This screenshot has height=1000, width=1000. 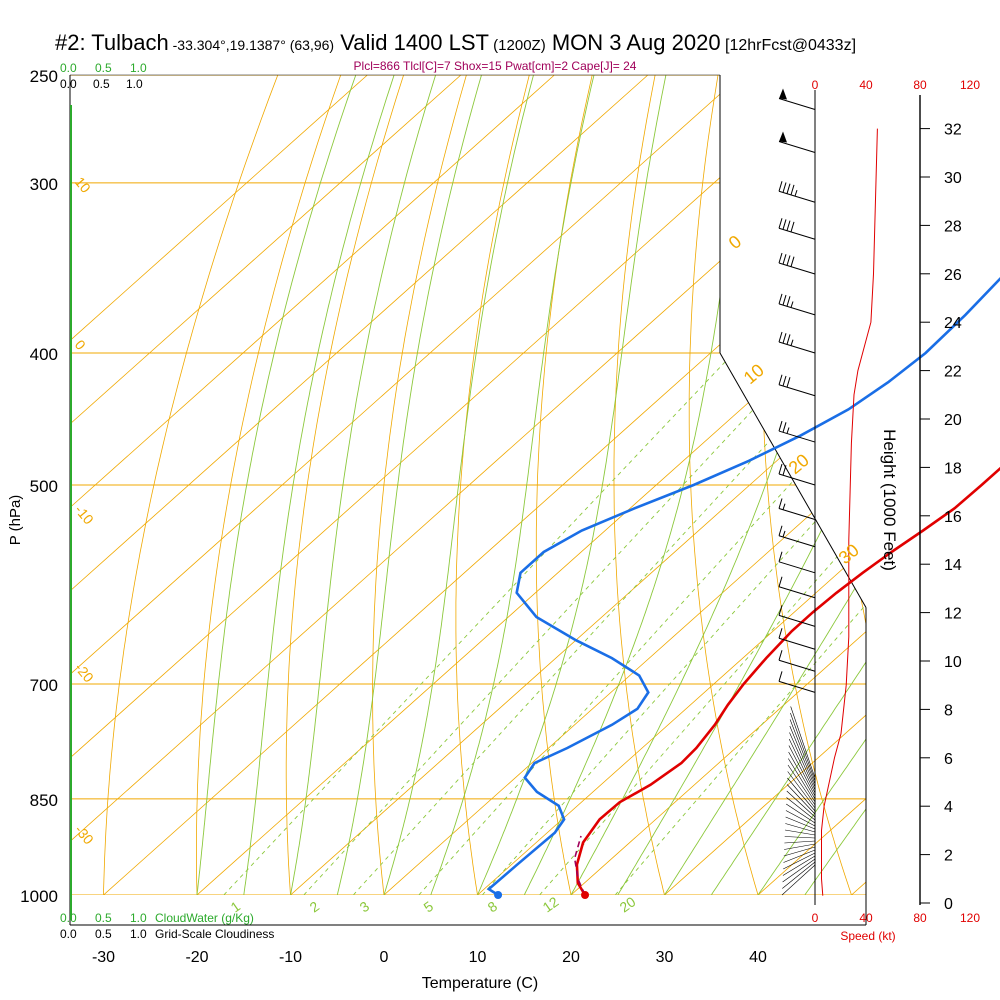 I want to click on height-tick-label: 28, so click(x=953, y=226).